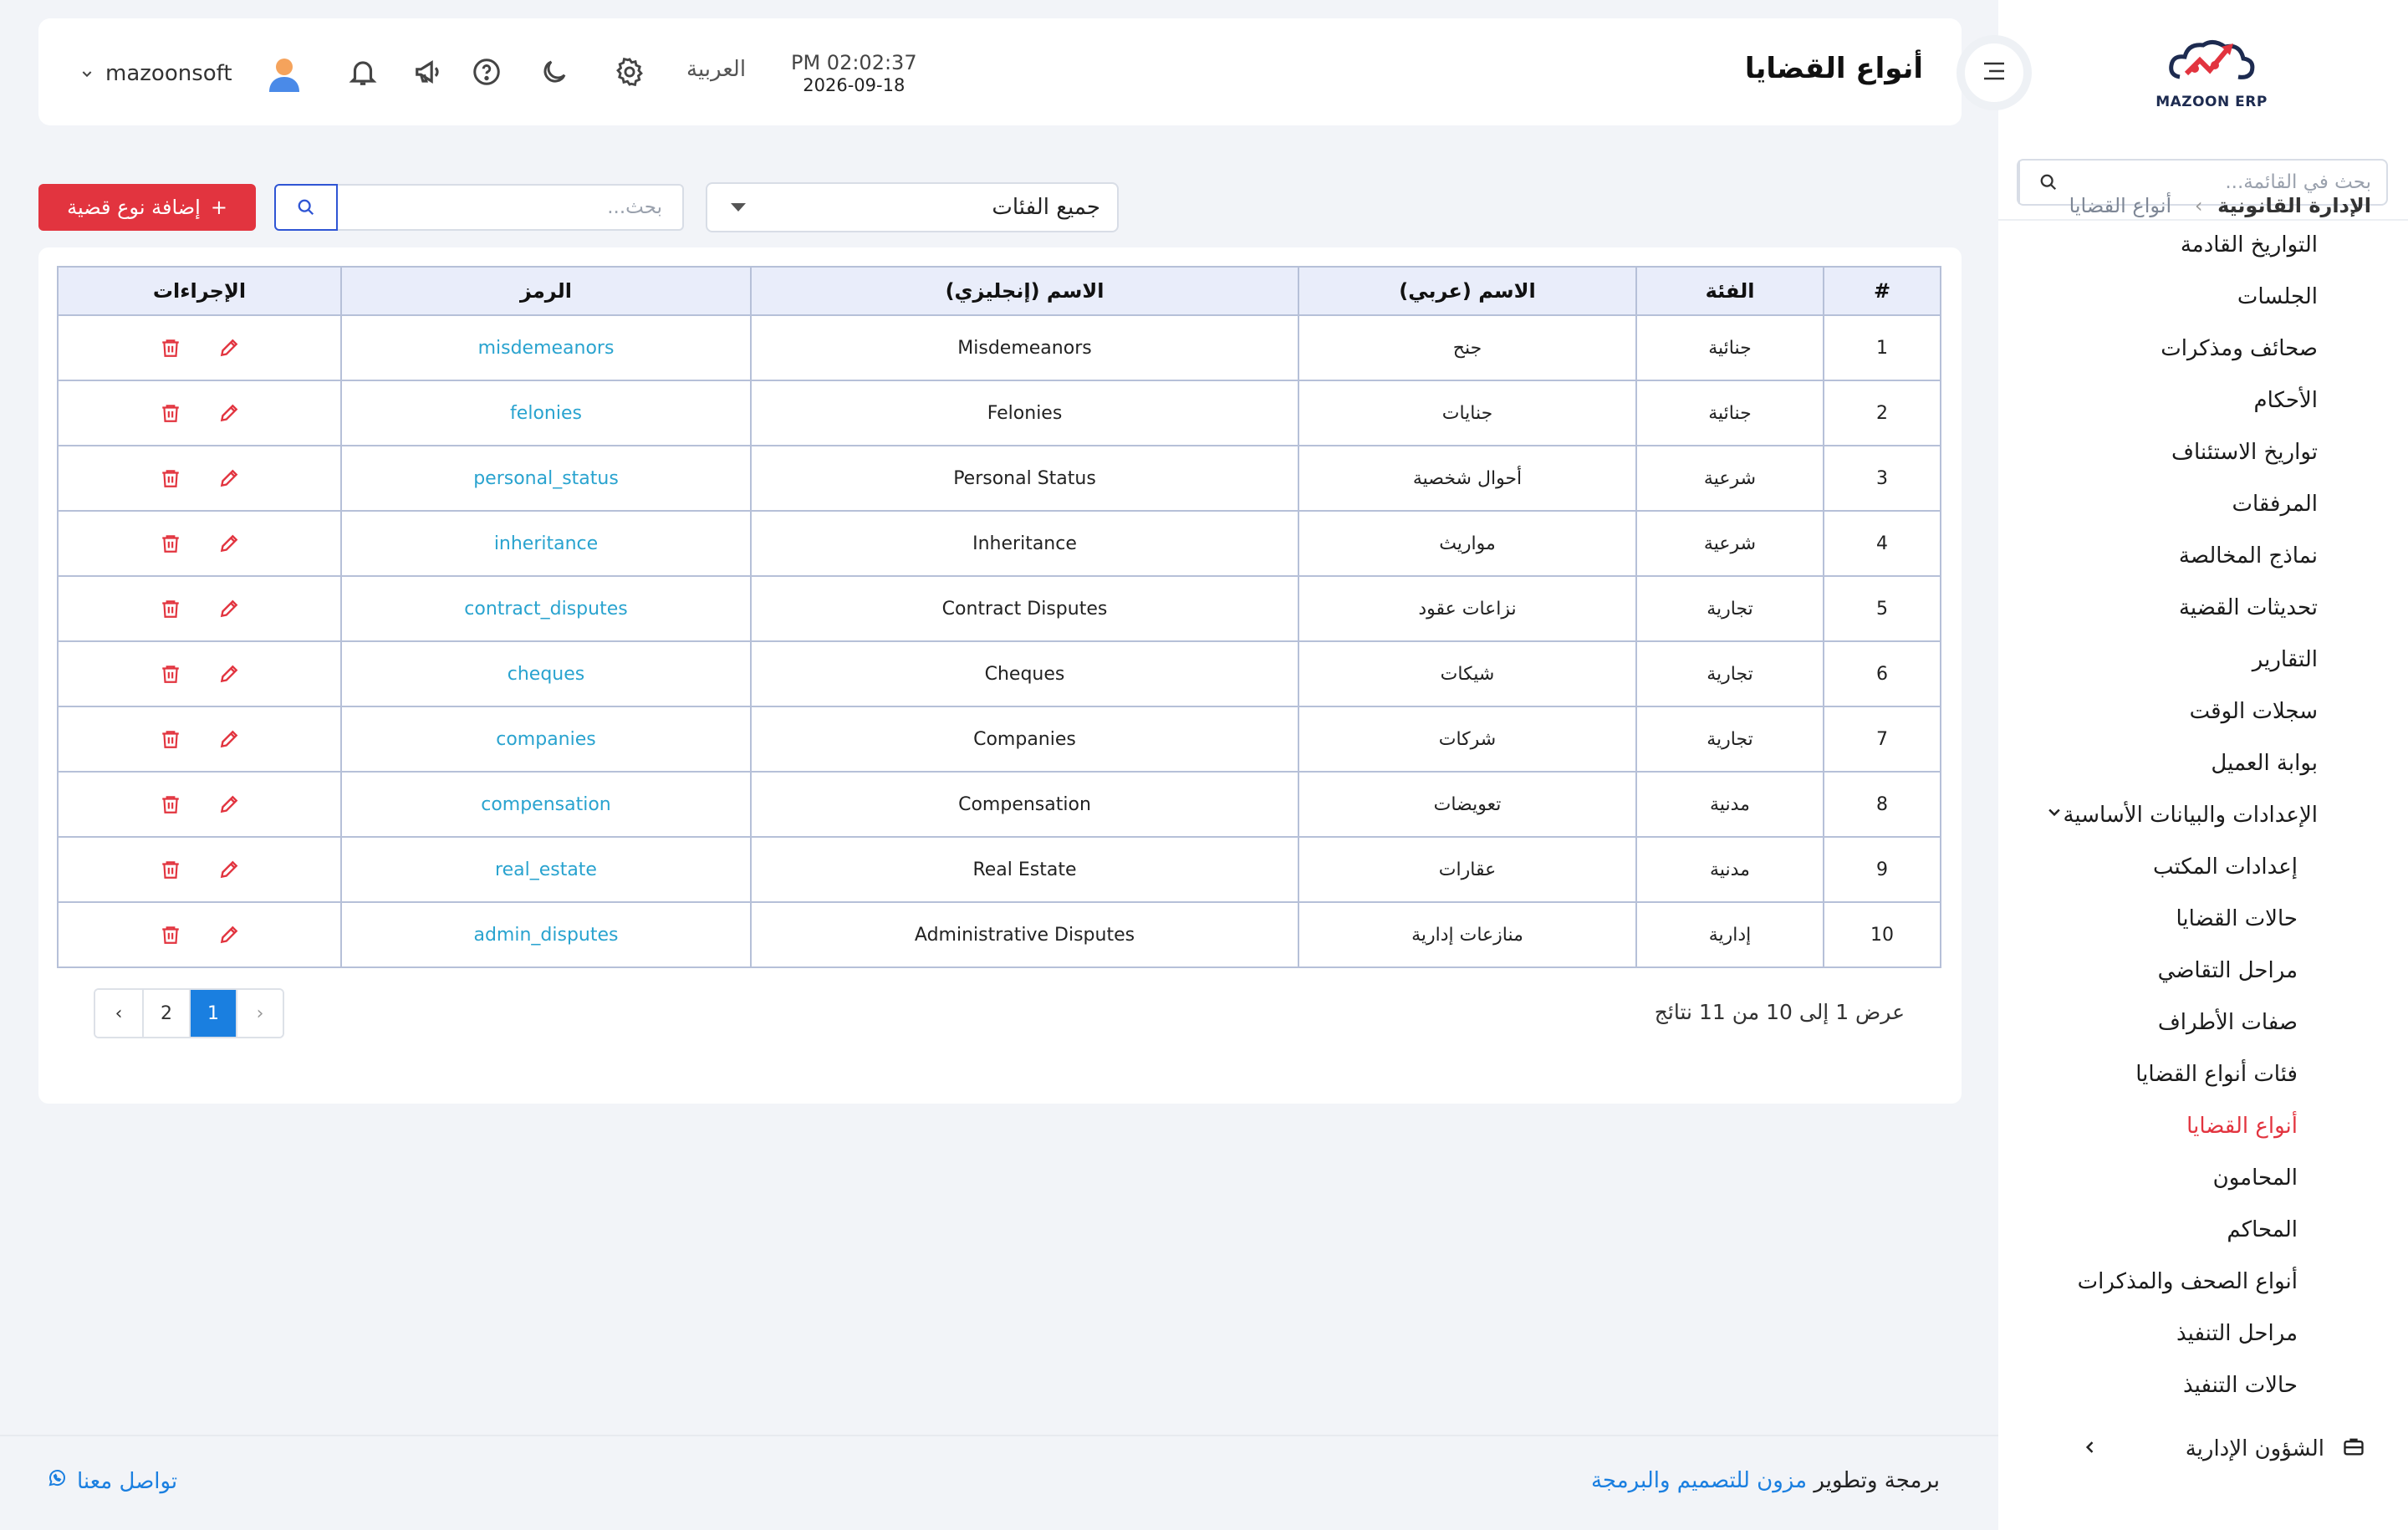  What do you see at coordinates (1729, 608) in the screenshot?
I see `cell-category: تجارية` at bounding box center [1729, 608].